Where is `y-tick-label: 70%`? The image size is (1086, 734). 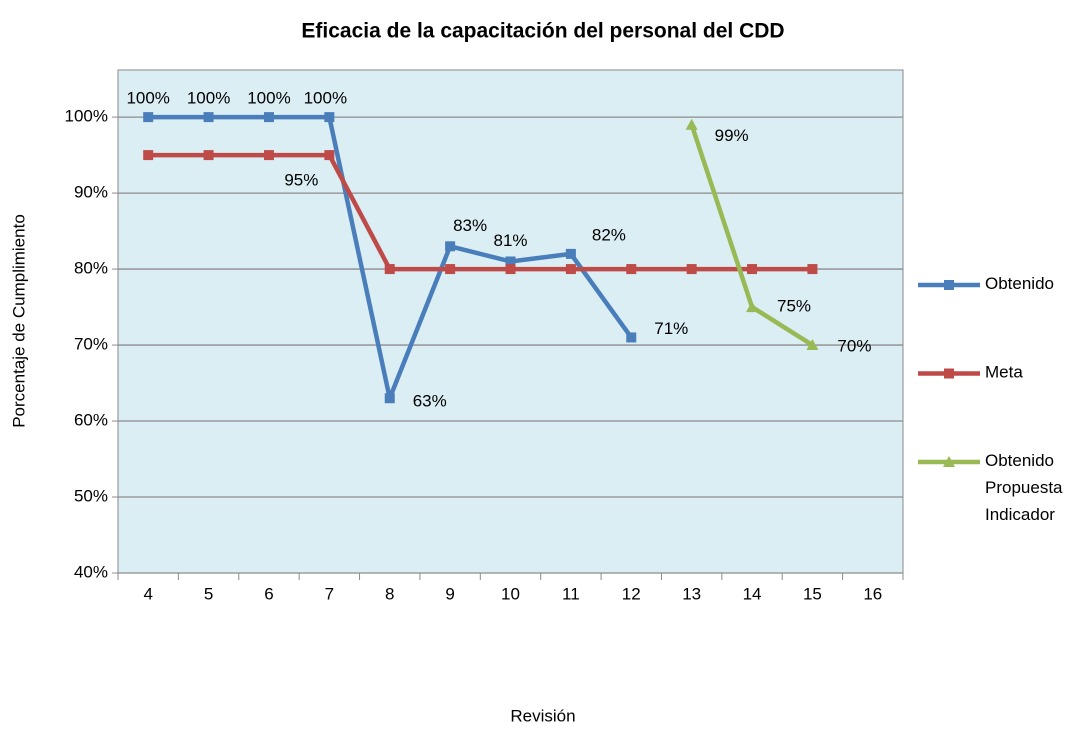
y-tick-label: 70% is located at coordinates (91, 344).